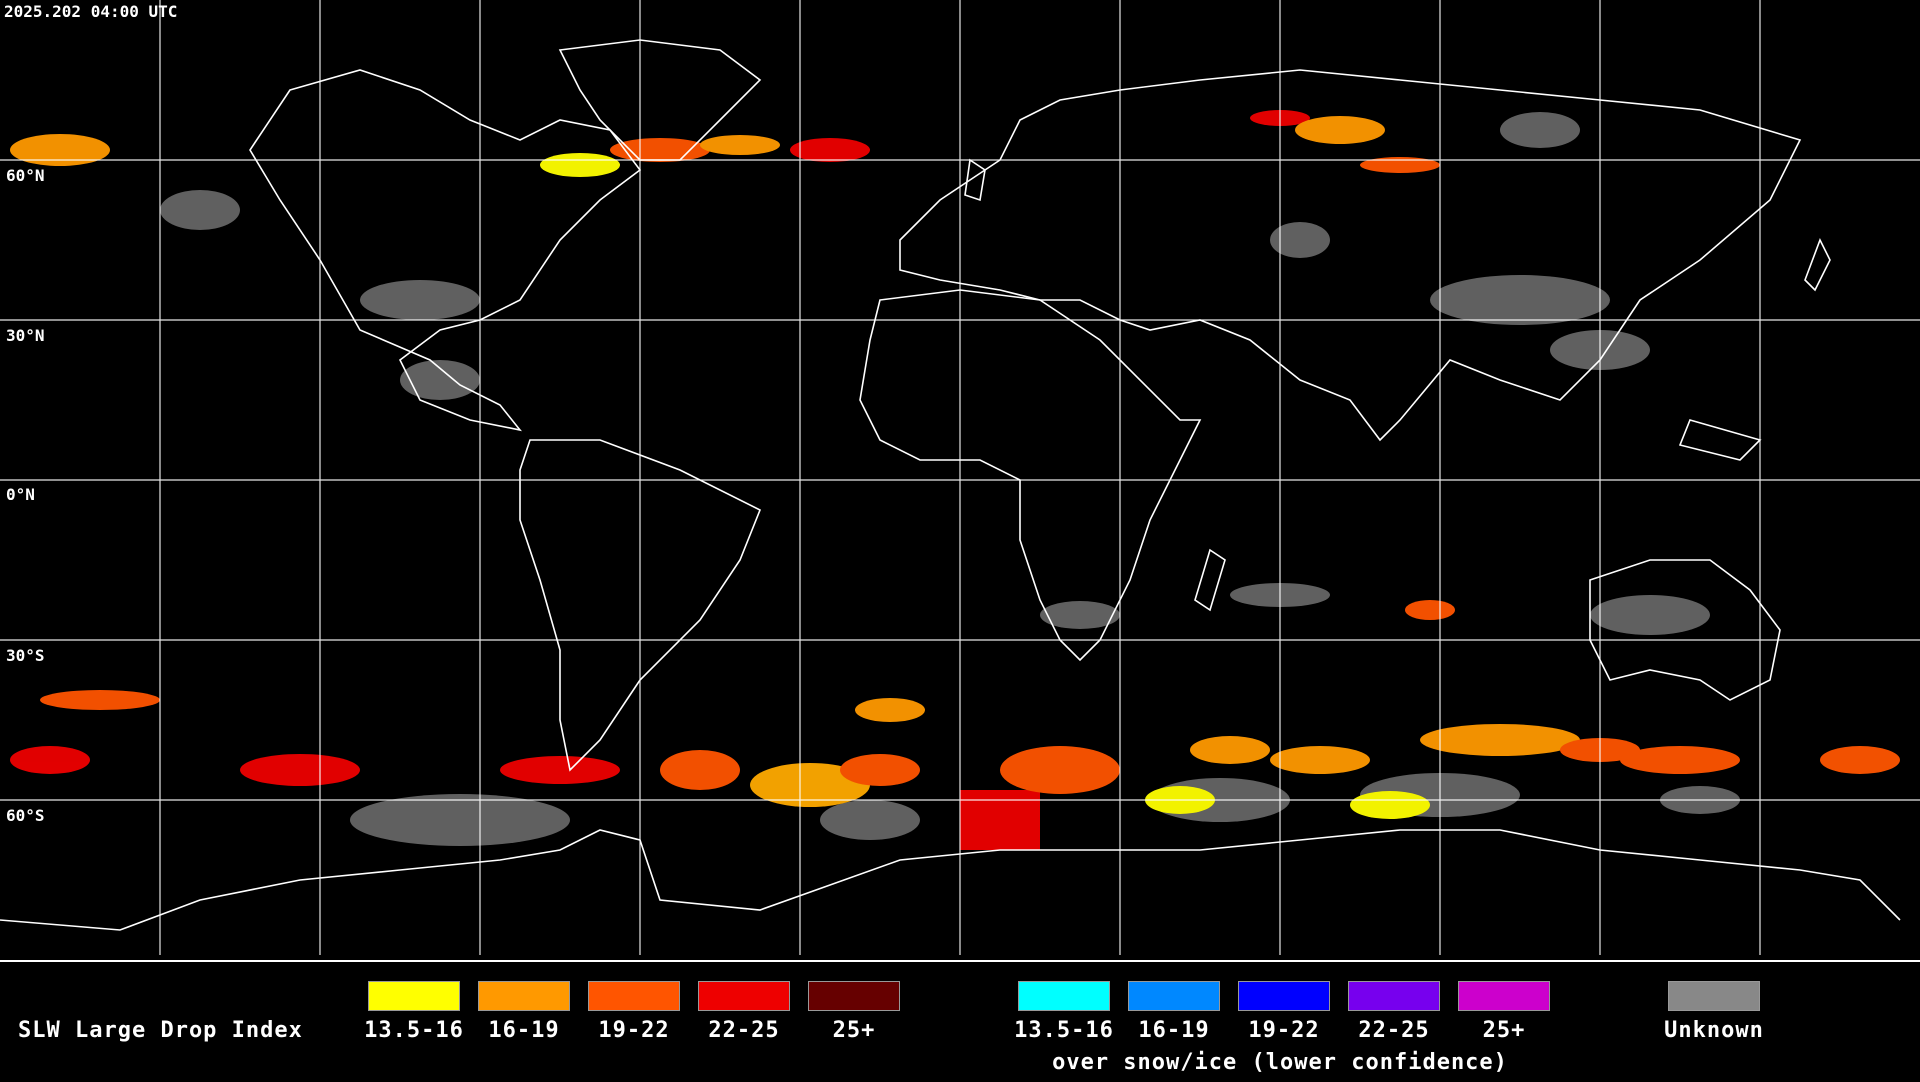  Describe the element at coordinates (1064, 1030) in the screenshot. I see `label-snow-1: 13.5-16` at that location.